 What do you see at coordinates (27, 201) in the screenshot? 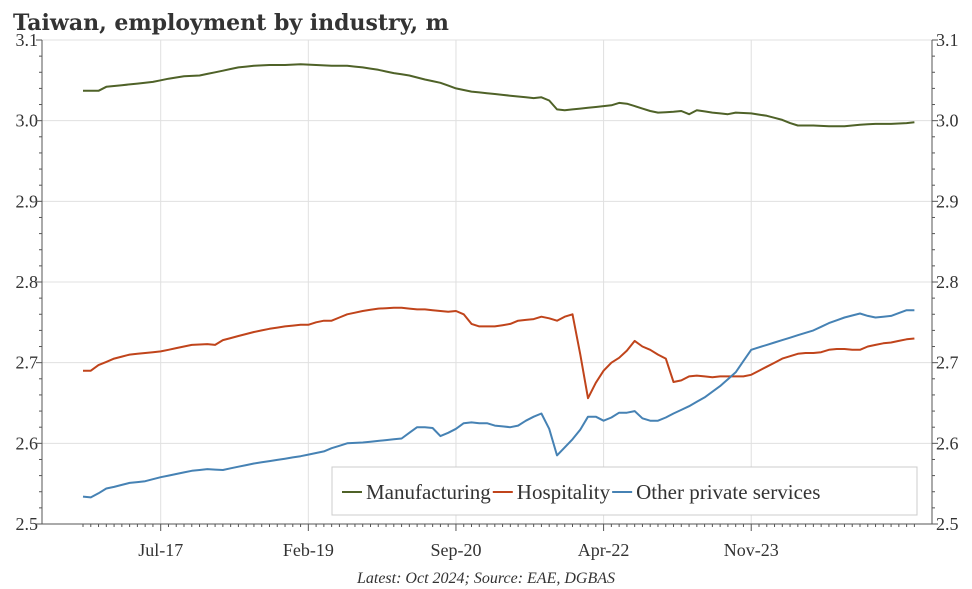
I see `y-tick-label-left: 2.9` at bounding box center [27, 201].